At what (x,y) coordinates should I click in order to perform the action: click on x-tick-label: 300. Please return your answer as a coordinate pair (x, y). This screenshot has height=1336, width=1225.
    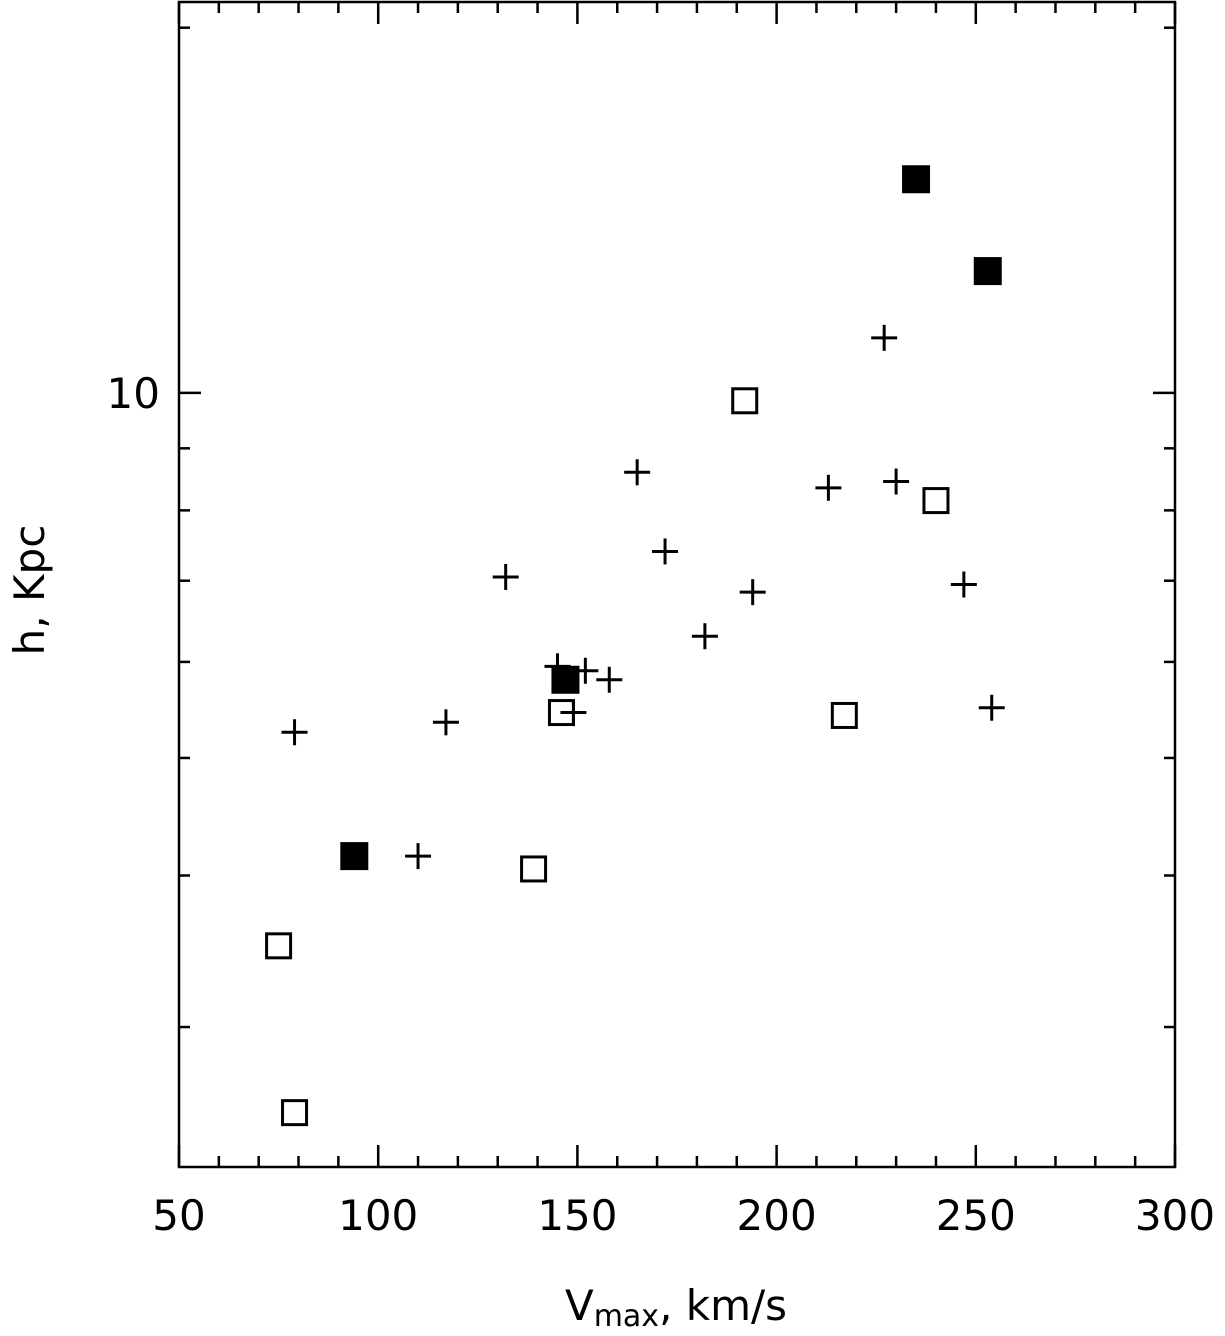
    Looking at the image, I should click on (1175, 1215).